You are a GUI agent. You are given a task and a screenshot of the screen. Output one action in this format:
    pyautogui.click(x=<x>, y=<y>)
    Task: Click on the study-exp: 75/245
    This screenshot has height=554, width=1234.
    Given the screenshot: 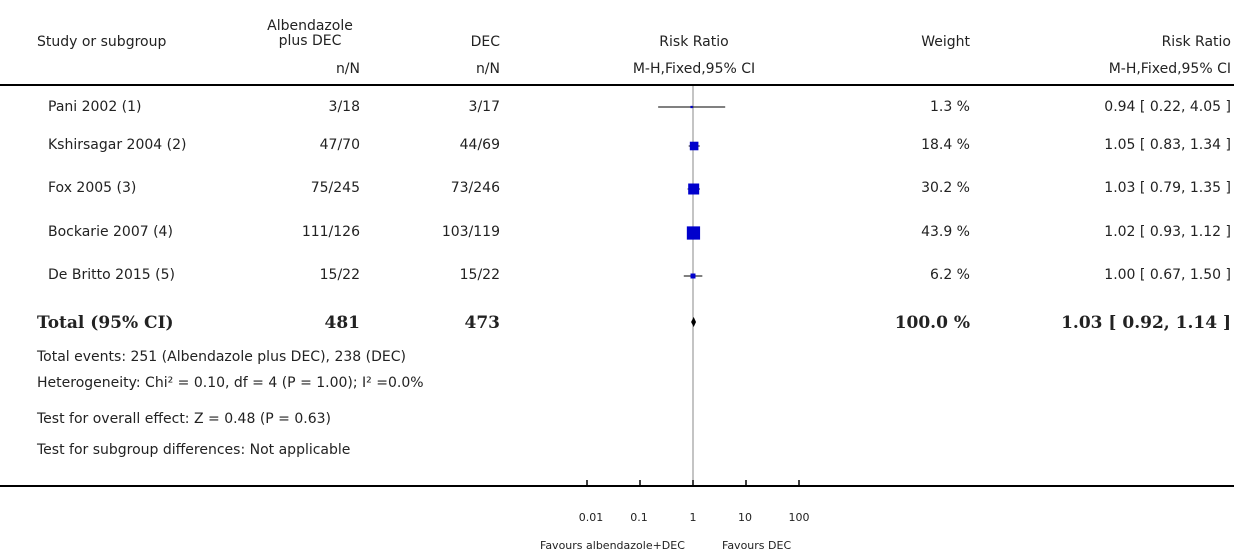 What is the action you would take?
    pyautogui.click(x=335, y=188)
    